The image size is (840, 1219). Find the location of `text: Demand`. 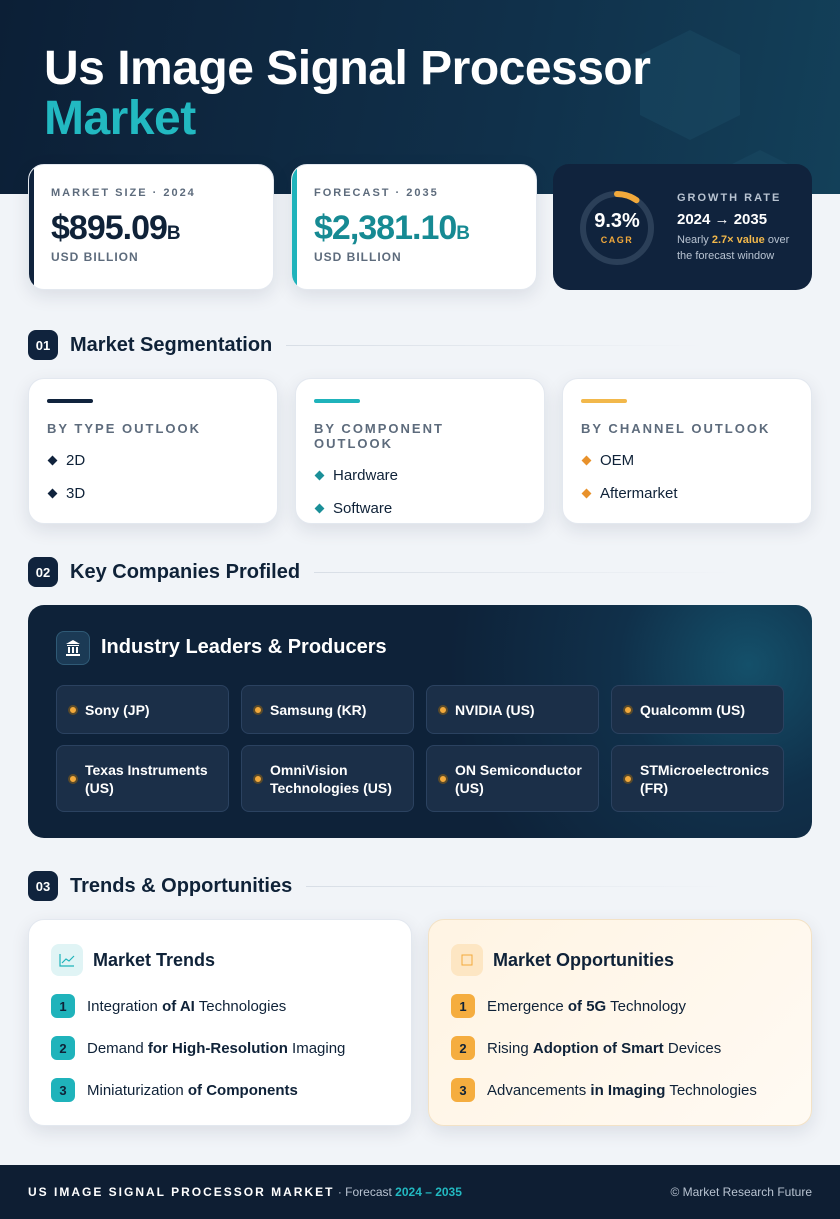

text: Demand is located at coordinates (115, 1048).